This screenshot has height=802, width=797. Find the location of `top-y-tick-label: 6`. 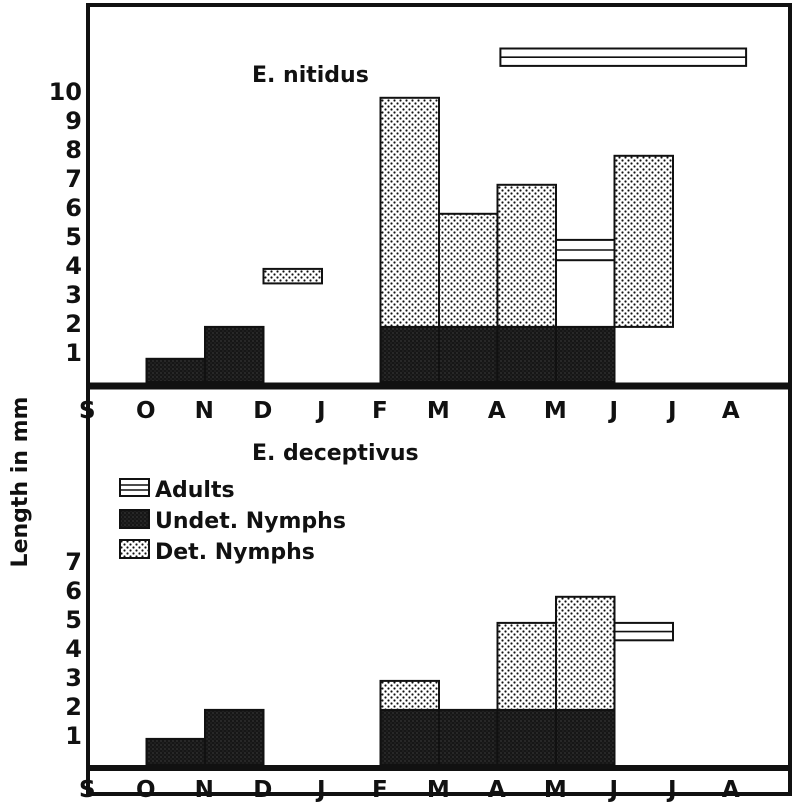

top-y-tick-label: 6 is located at coordinates (73, 208).